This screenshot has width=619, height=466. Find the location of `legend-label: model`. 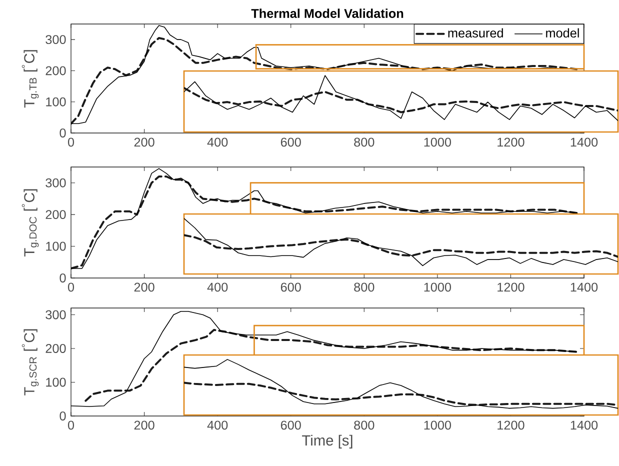

legend-label: model is located at coordinates (562, 33).